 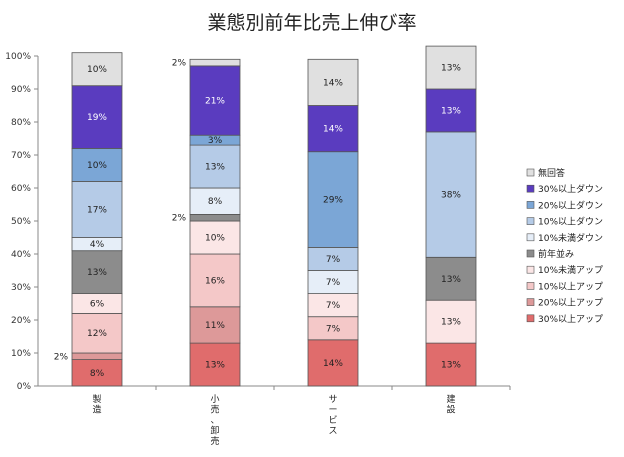 I want to click on data-label: 4%, so click(x=97, y=245).